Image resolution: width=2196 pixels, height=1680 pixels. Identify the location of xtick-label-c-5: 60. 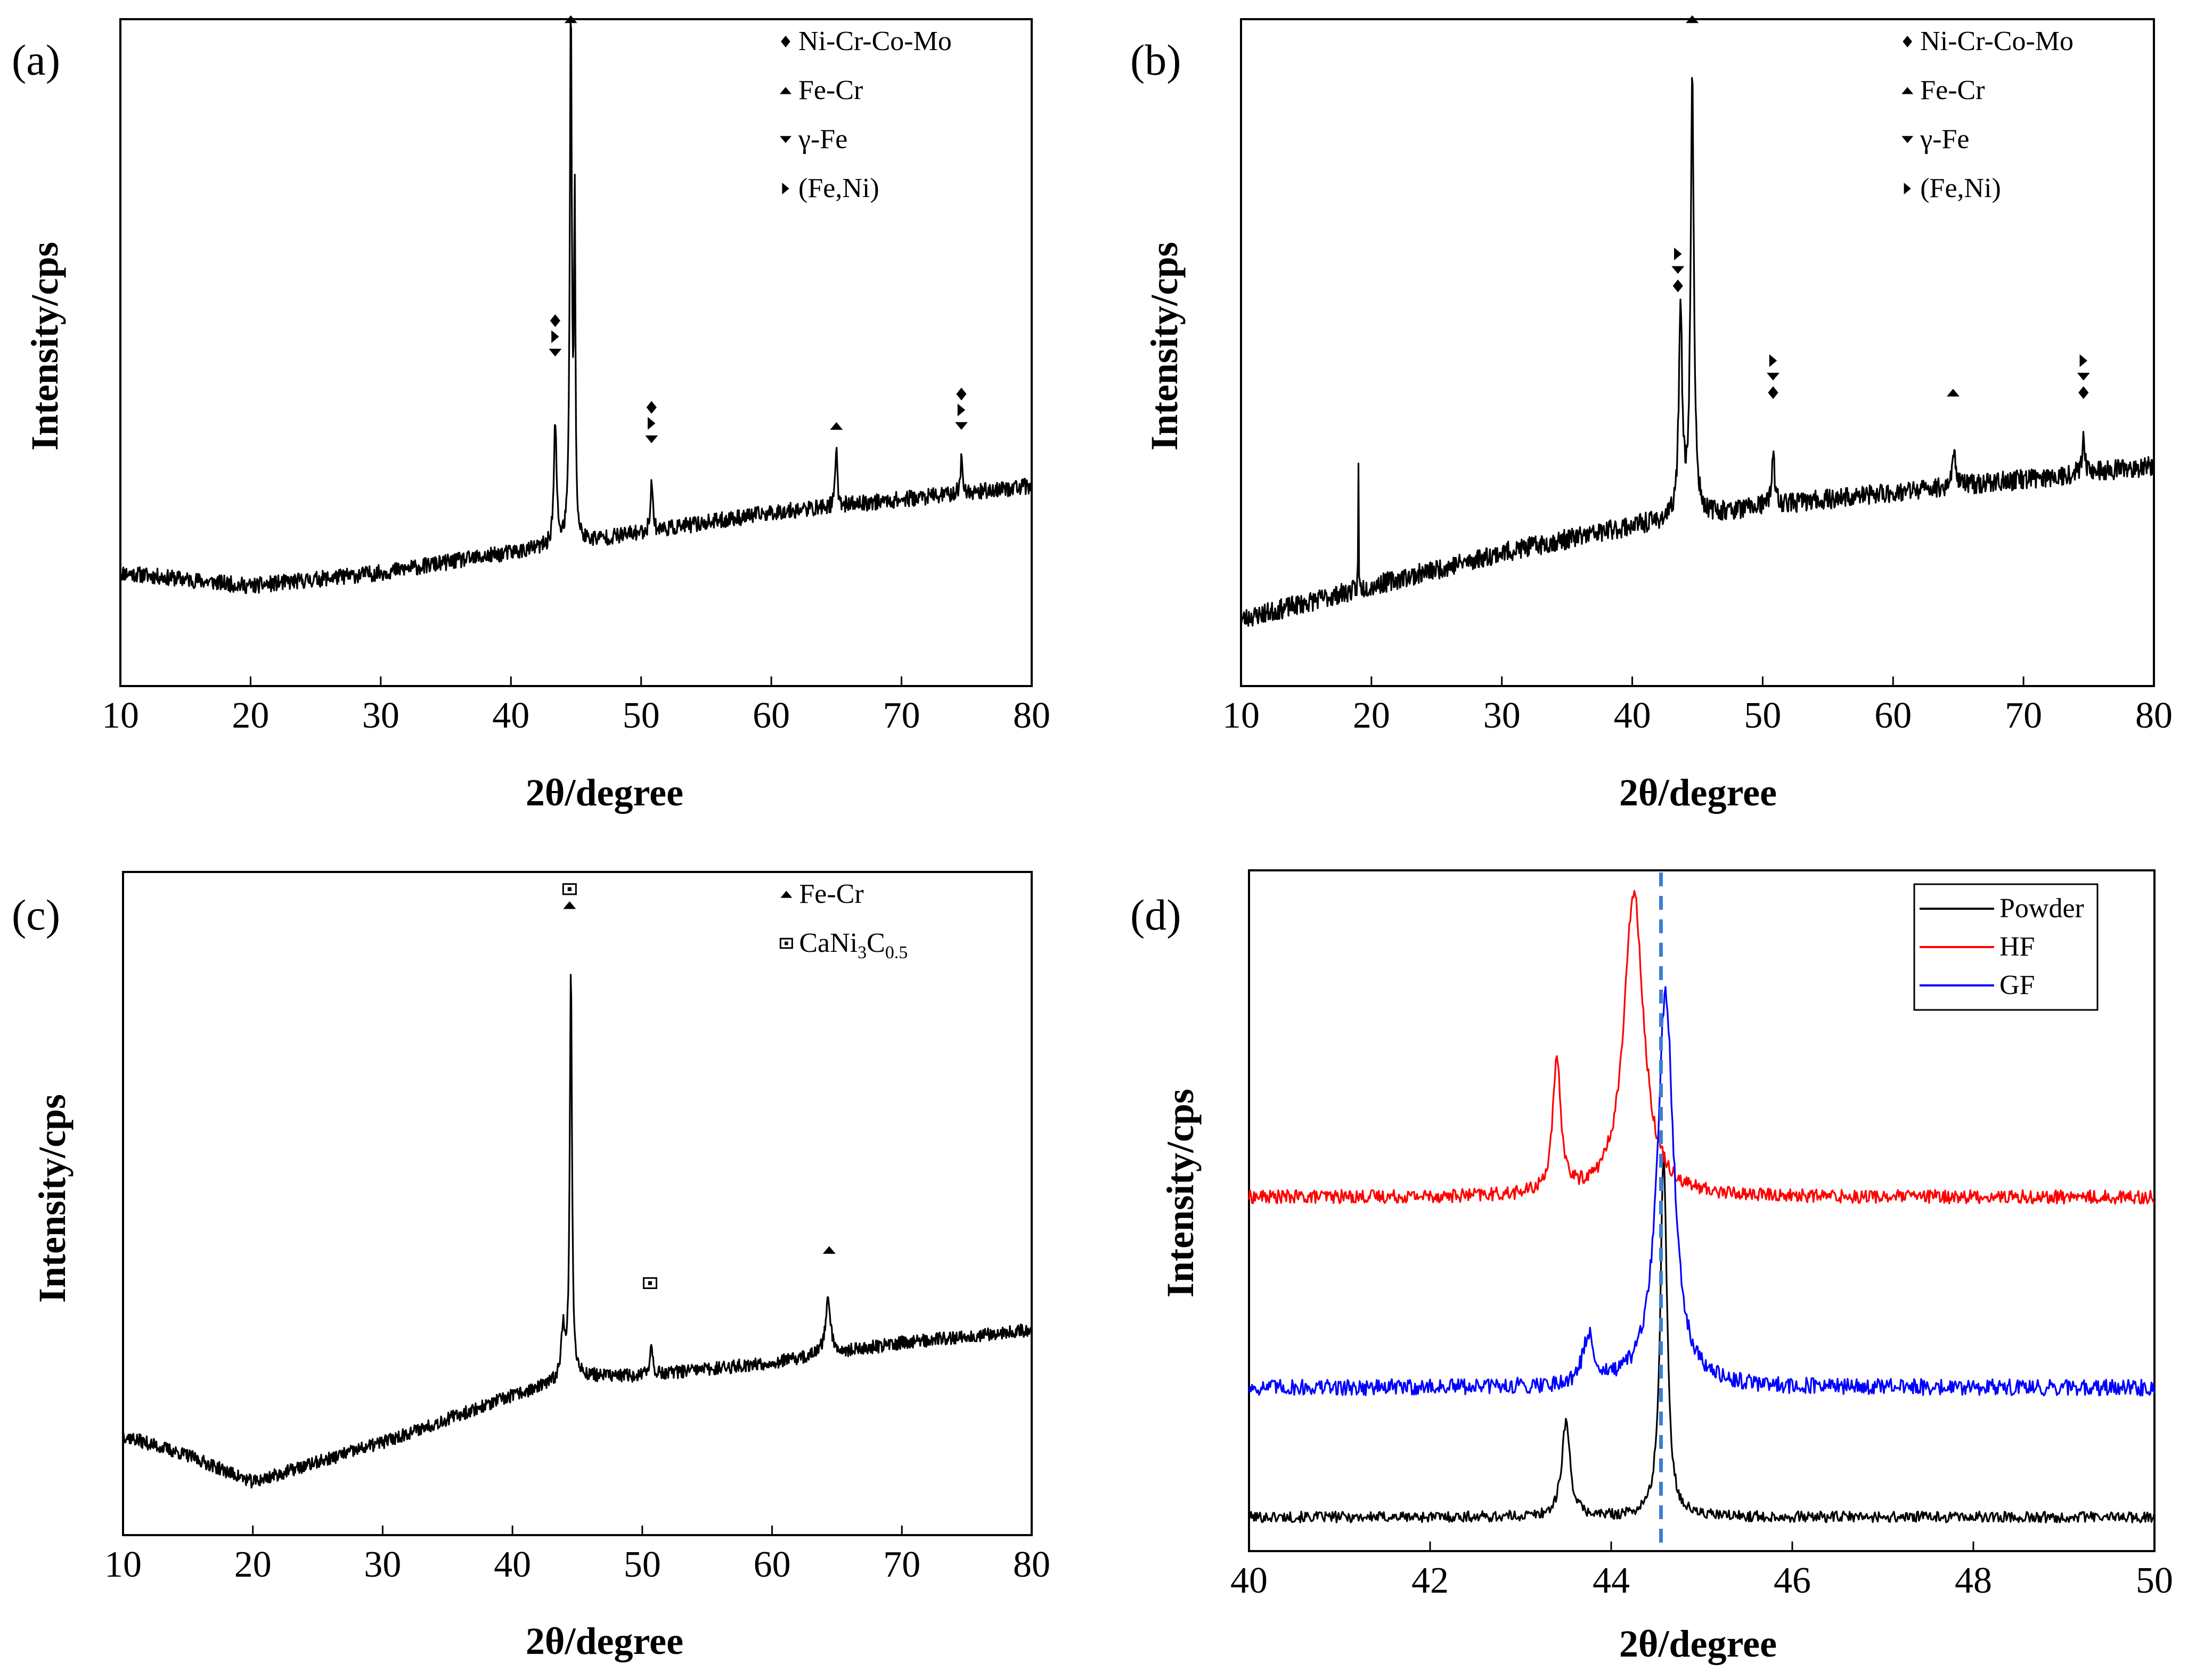
(772, 1564).